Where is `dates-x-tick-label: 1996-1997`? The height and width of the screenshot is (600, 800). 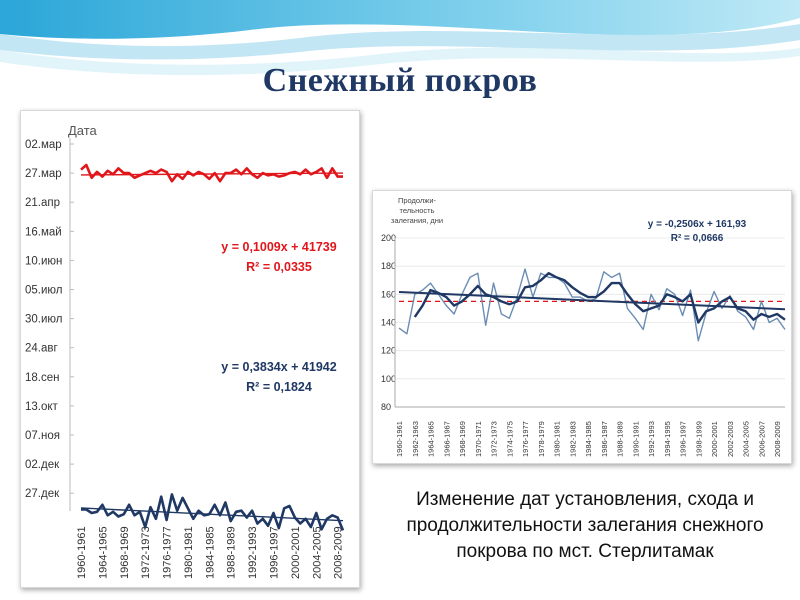
dates-x-tick-label: 1996-1997 is located at coordinates (274, 552).